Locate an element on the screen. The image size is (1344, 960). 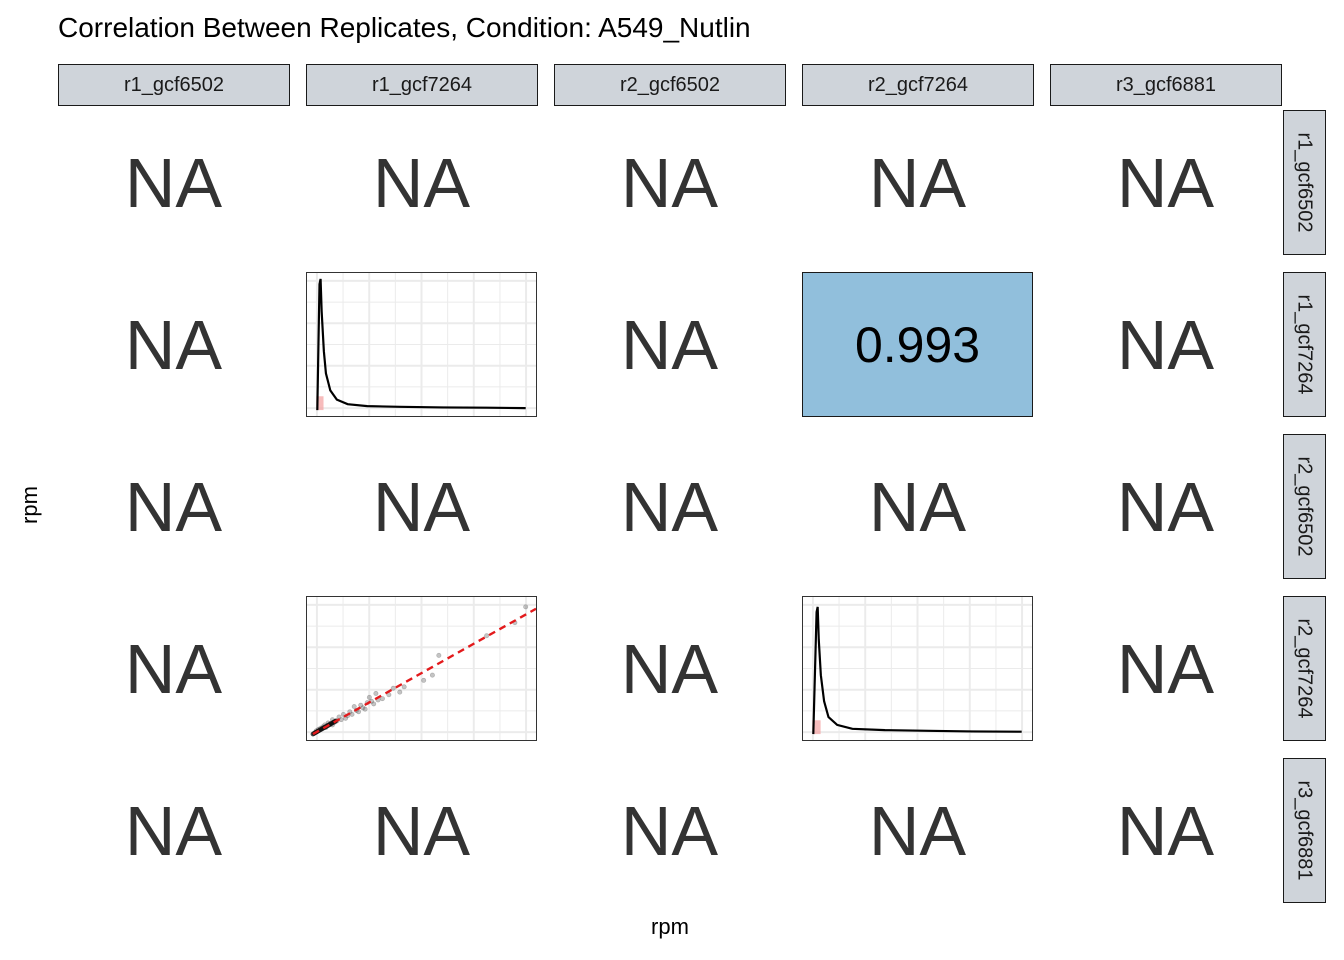
scatter-panel-r2-vs-r1-gcf7264 is located at coordinates (421, 668).